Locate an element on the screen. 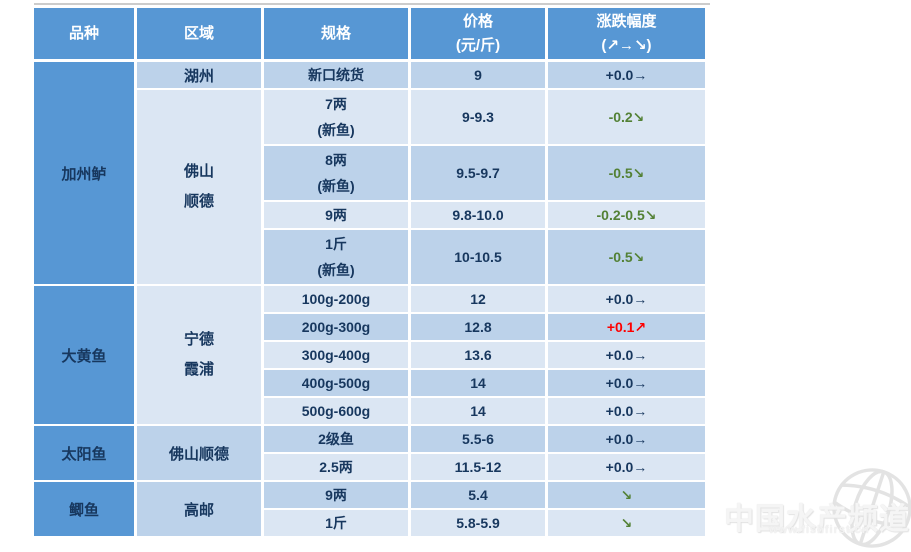 This screenshot has height=552, width=911. price-cell: 11.5-12 is located at coordinates (479, 468).